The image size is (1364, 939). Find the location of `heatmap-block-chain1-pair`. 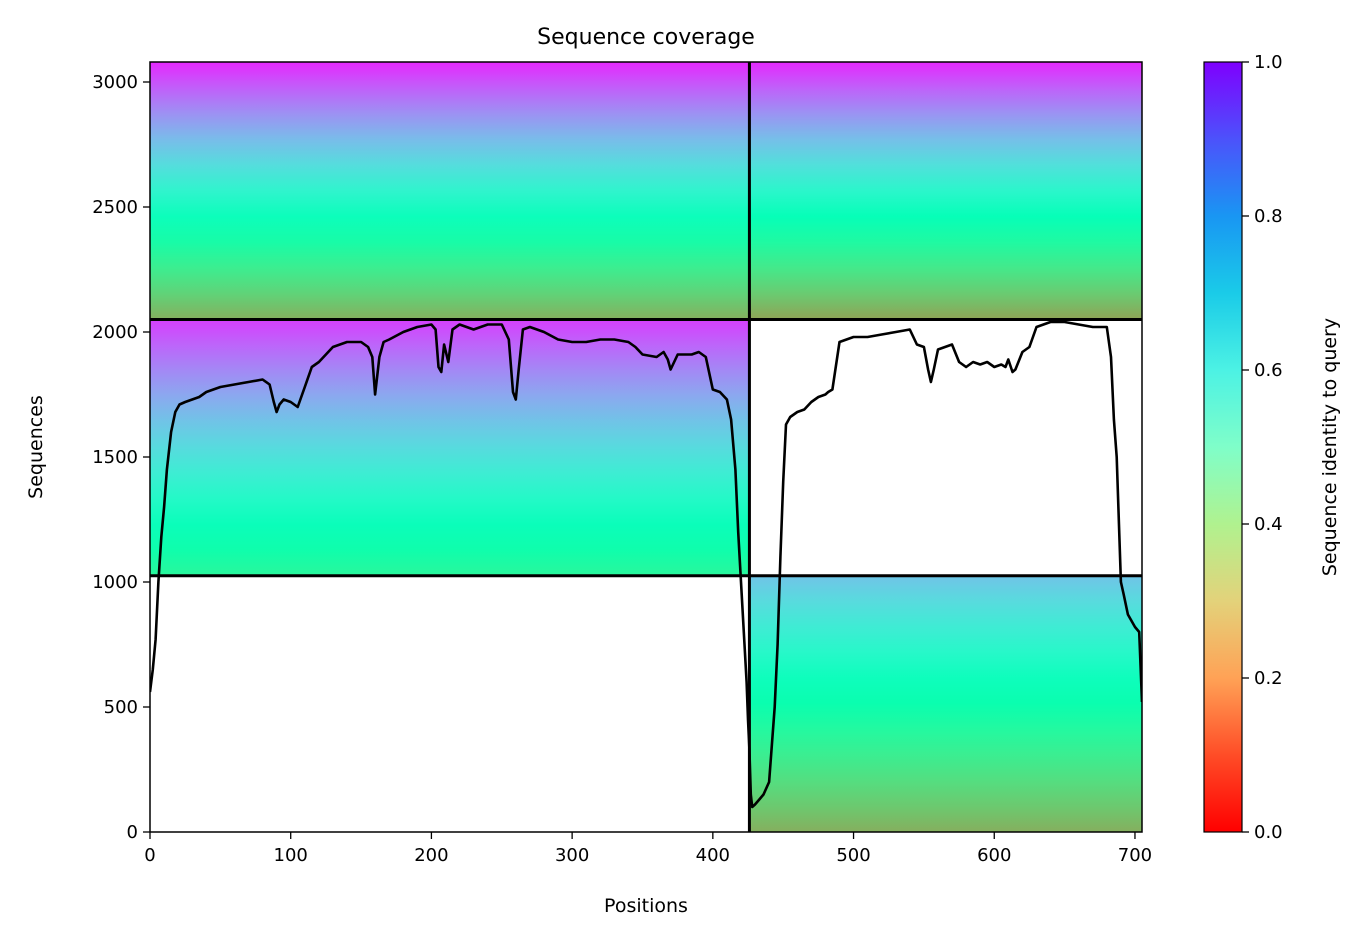

heatmap-block-chain1-pair is located at coordinates (450, 191).